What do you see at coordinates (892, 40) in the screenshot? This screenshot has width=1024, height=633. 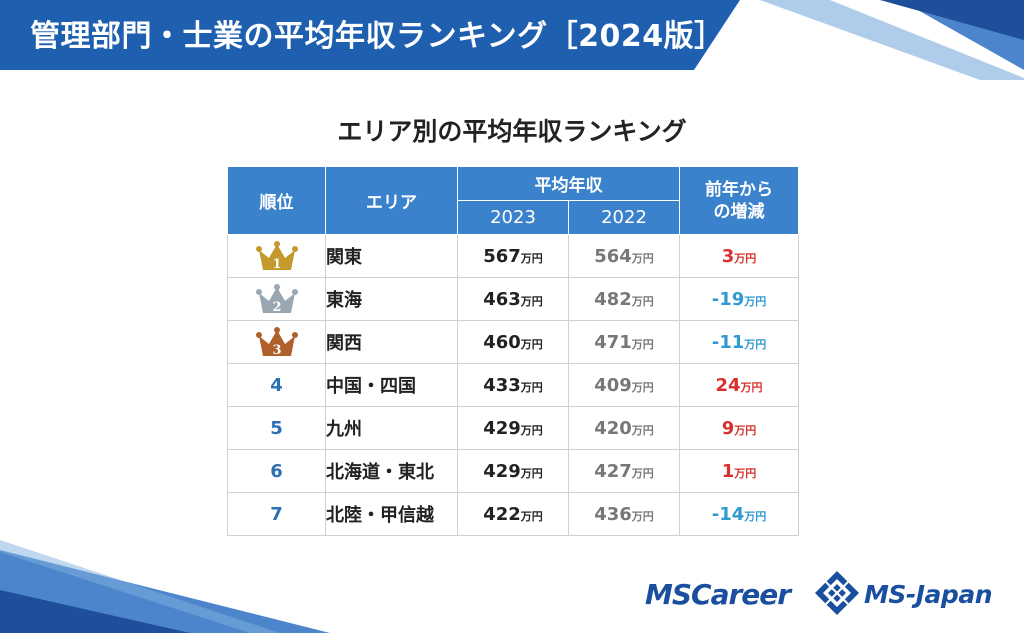 I see `top-right-decoration` at bounding box center [892, 40].